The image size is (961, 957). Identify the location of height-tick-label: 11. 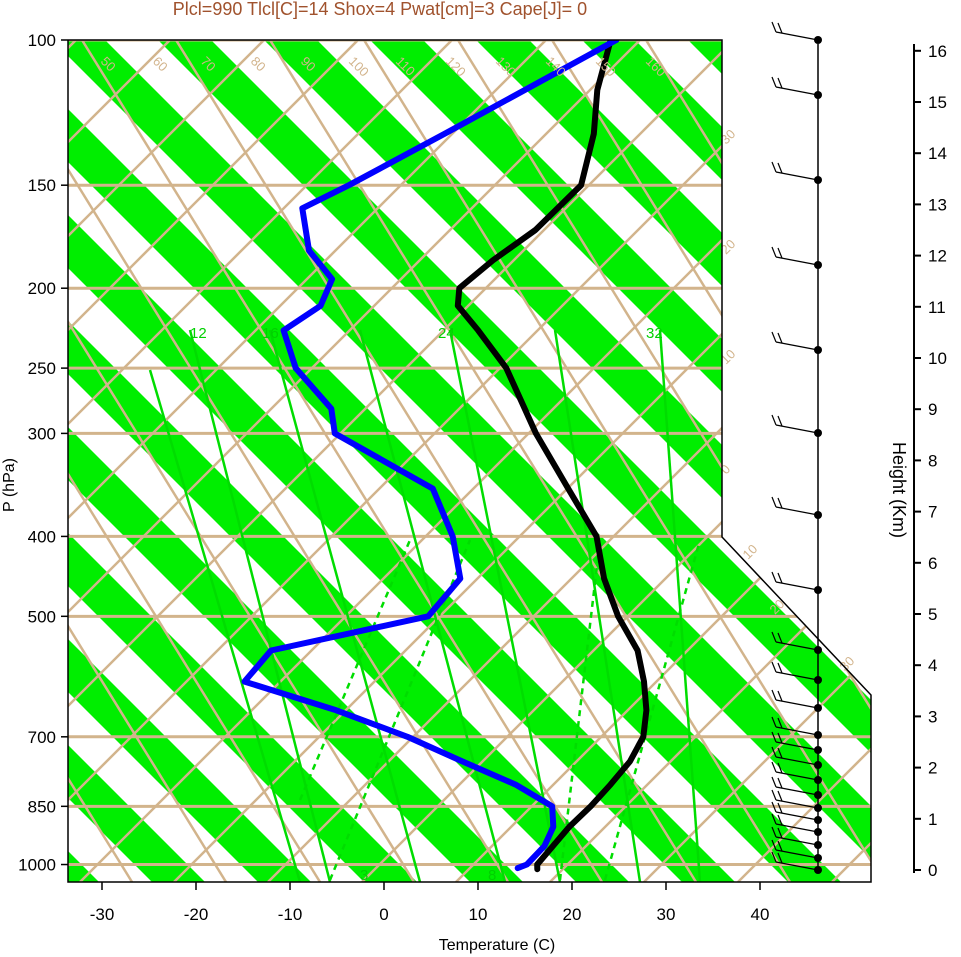
(937, 307).